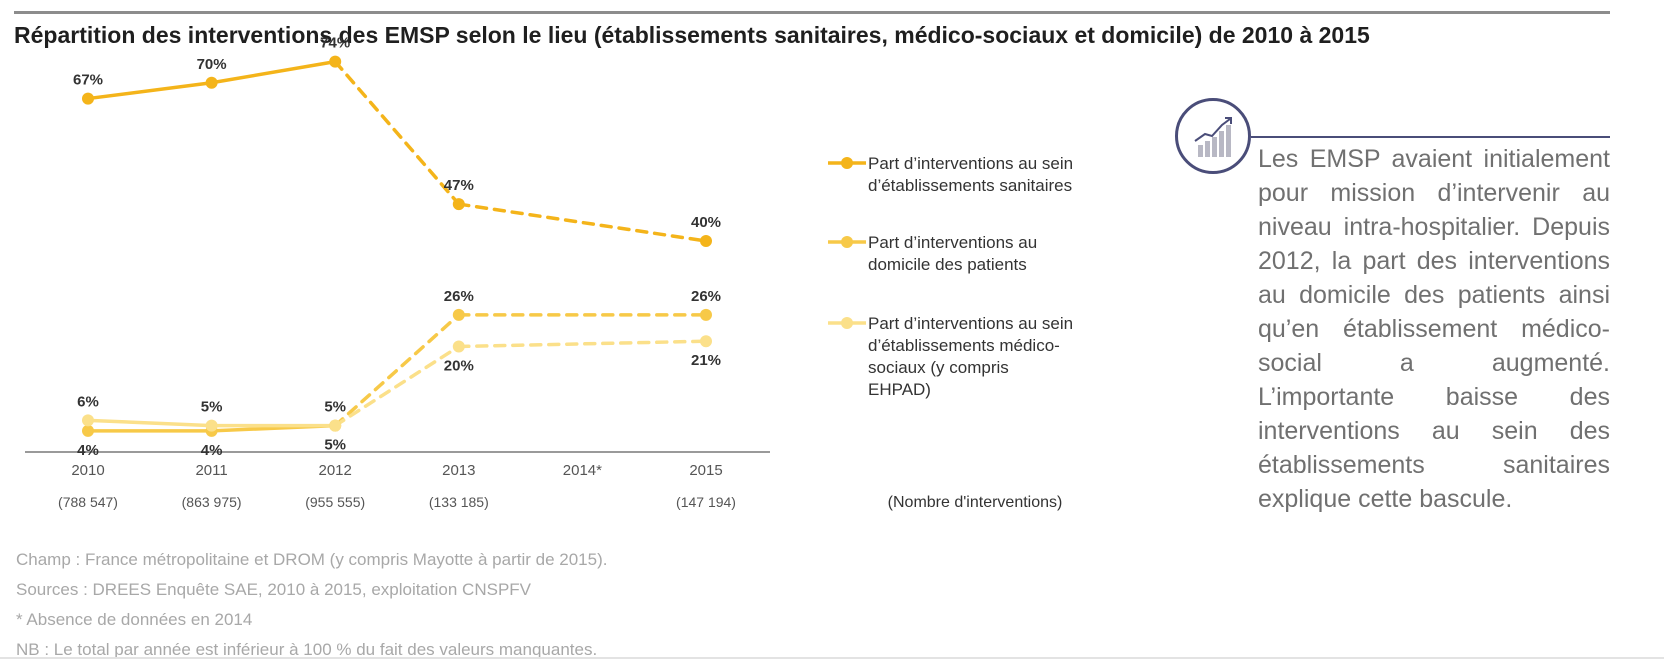  I want to click on page-edge, so click(1672, 331).